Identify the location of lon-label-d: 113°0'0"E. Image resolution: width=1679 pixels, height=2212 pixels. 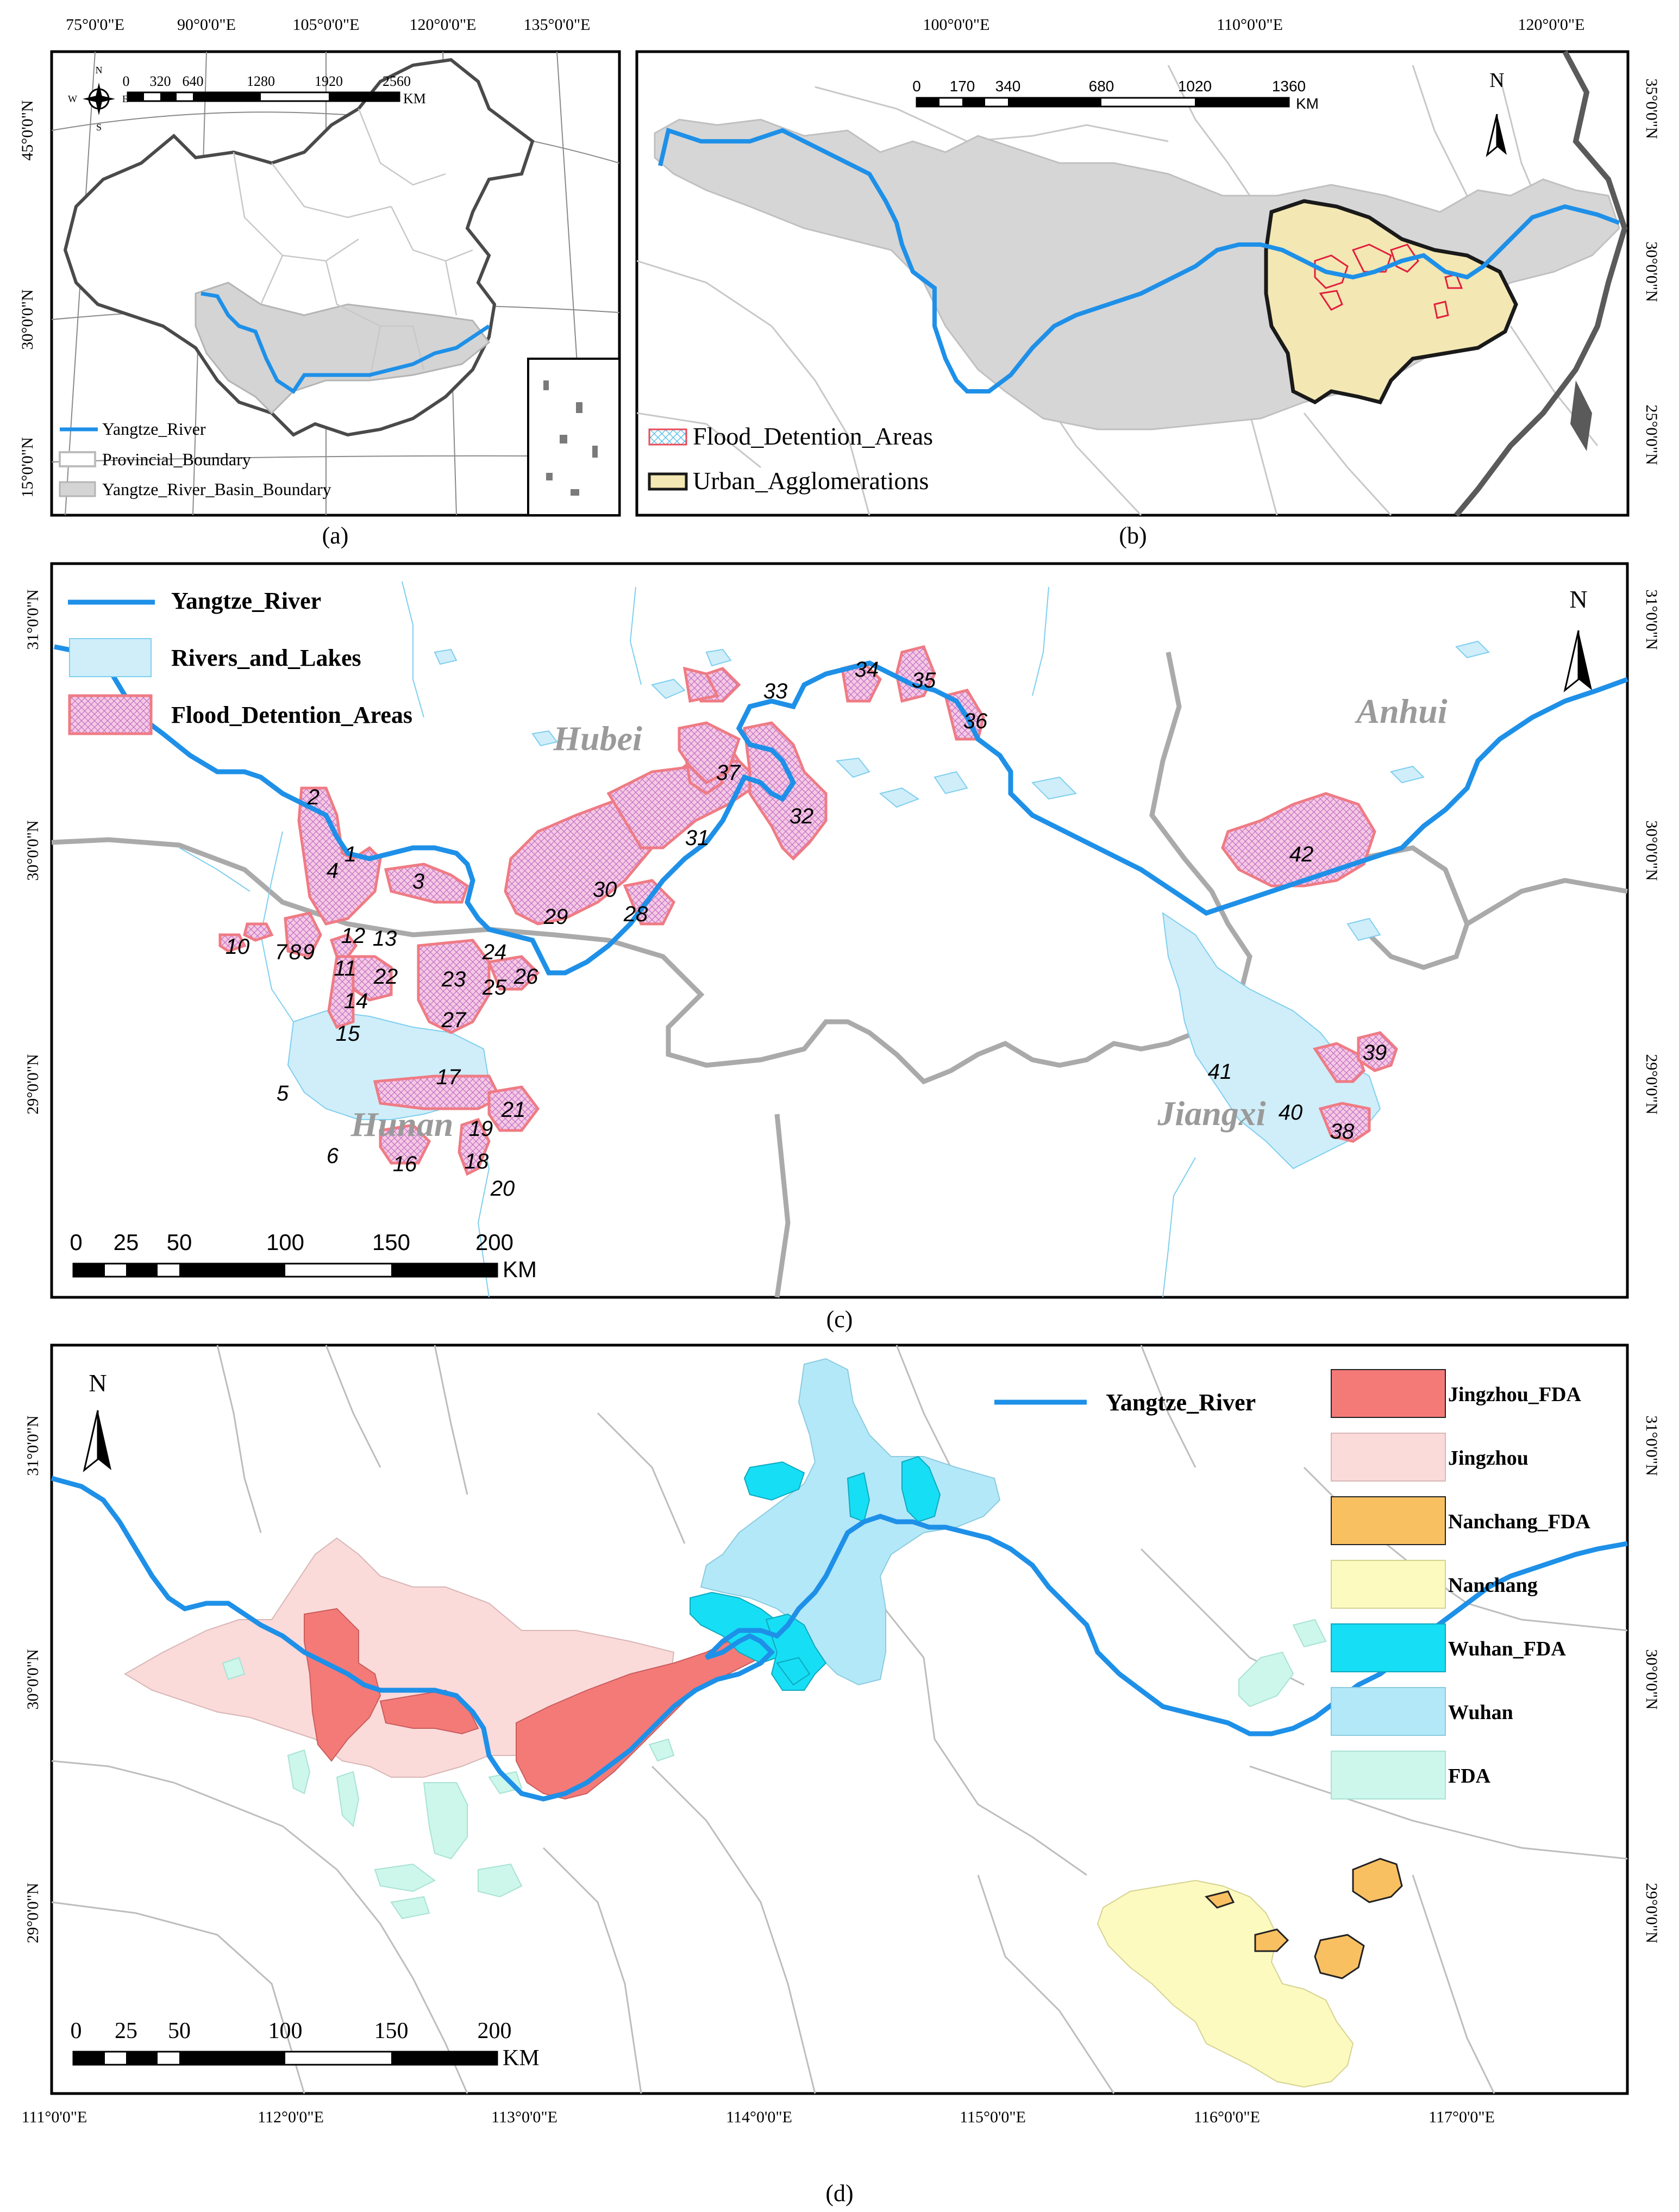
(524, 2117).